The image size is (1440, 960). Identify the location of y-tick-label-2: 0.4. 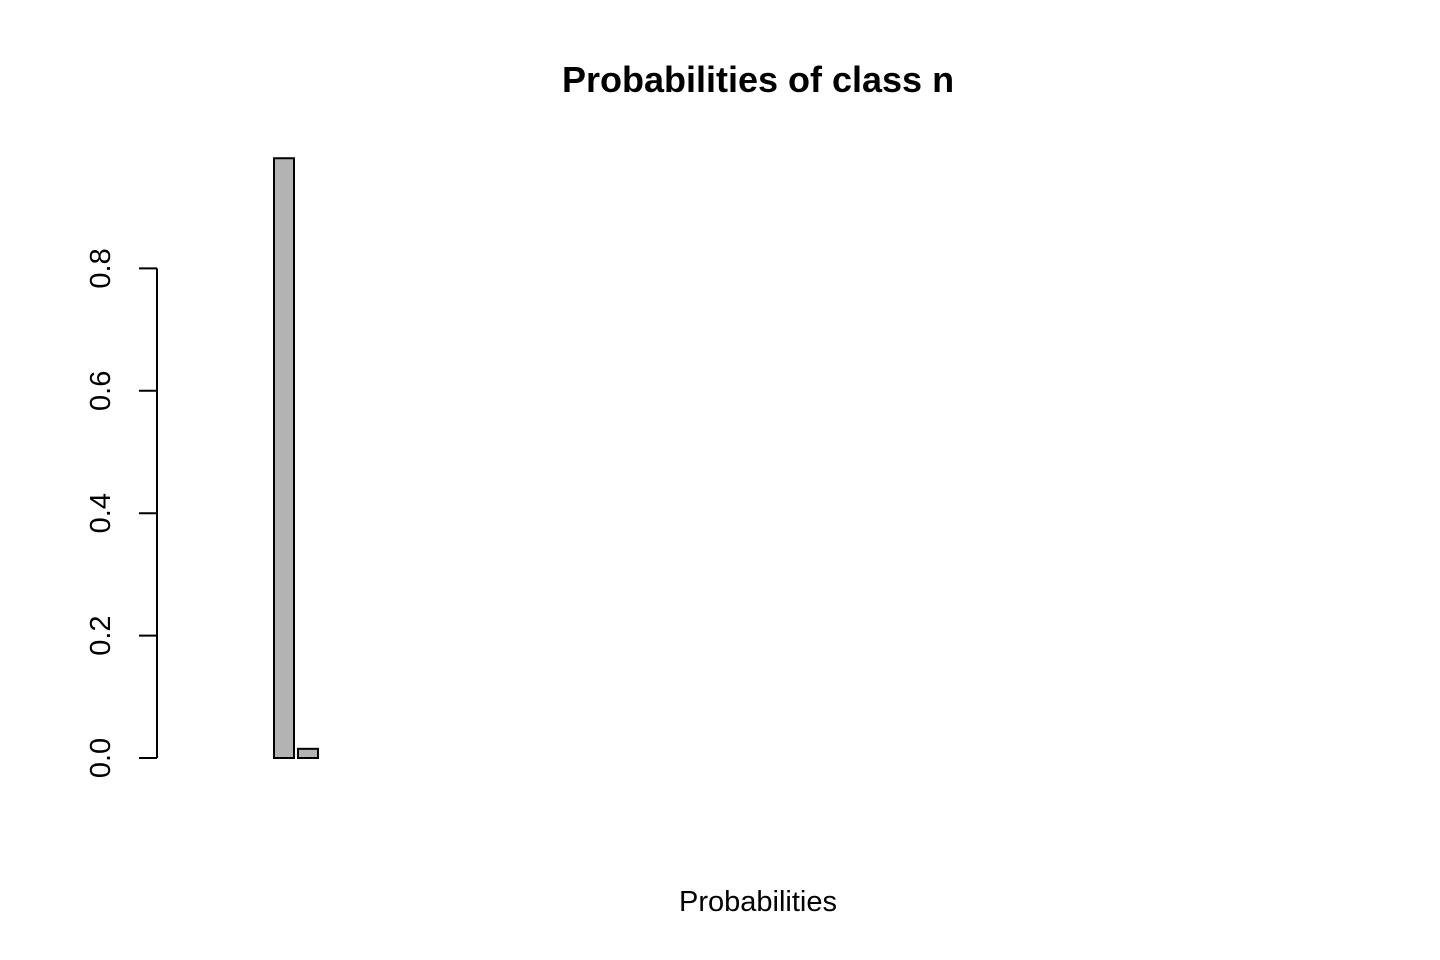
(101, 513).